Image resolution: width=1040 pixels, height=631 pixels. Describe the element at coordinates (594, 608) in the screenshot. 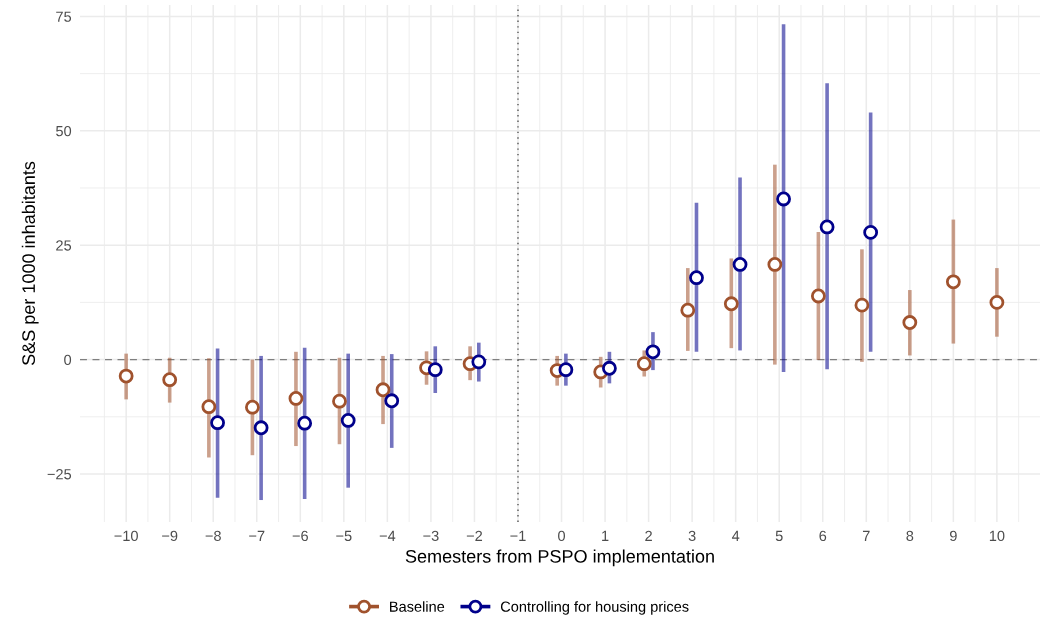

I see `legend-label: Controlling for housing prices` at that location.